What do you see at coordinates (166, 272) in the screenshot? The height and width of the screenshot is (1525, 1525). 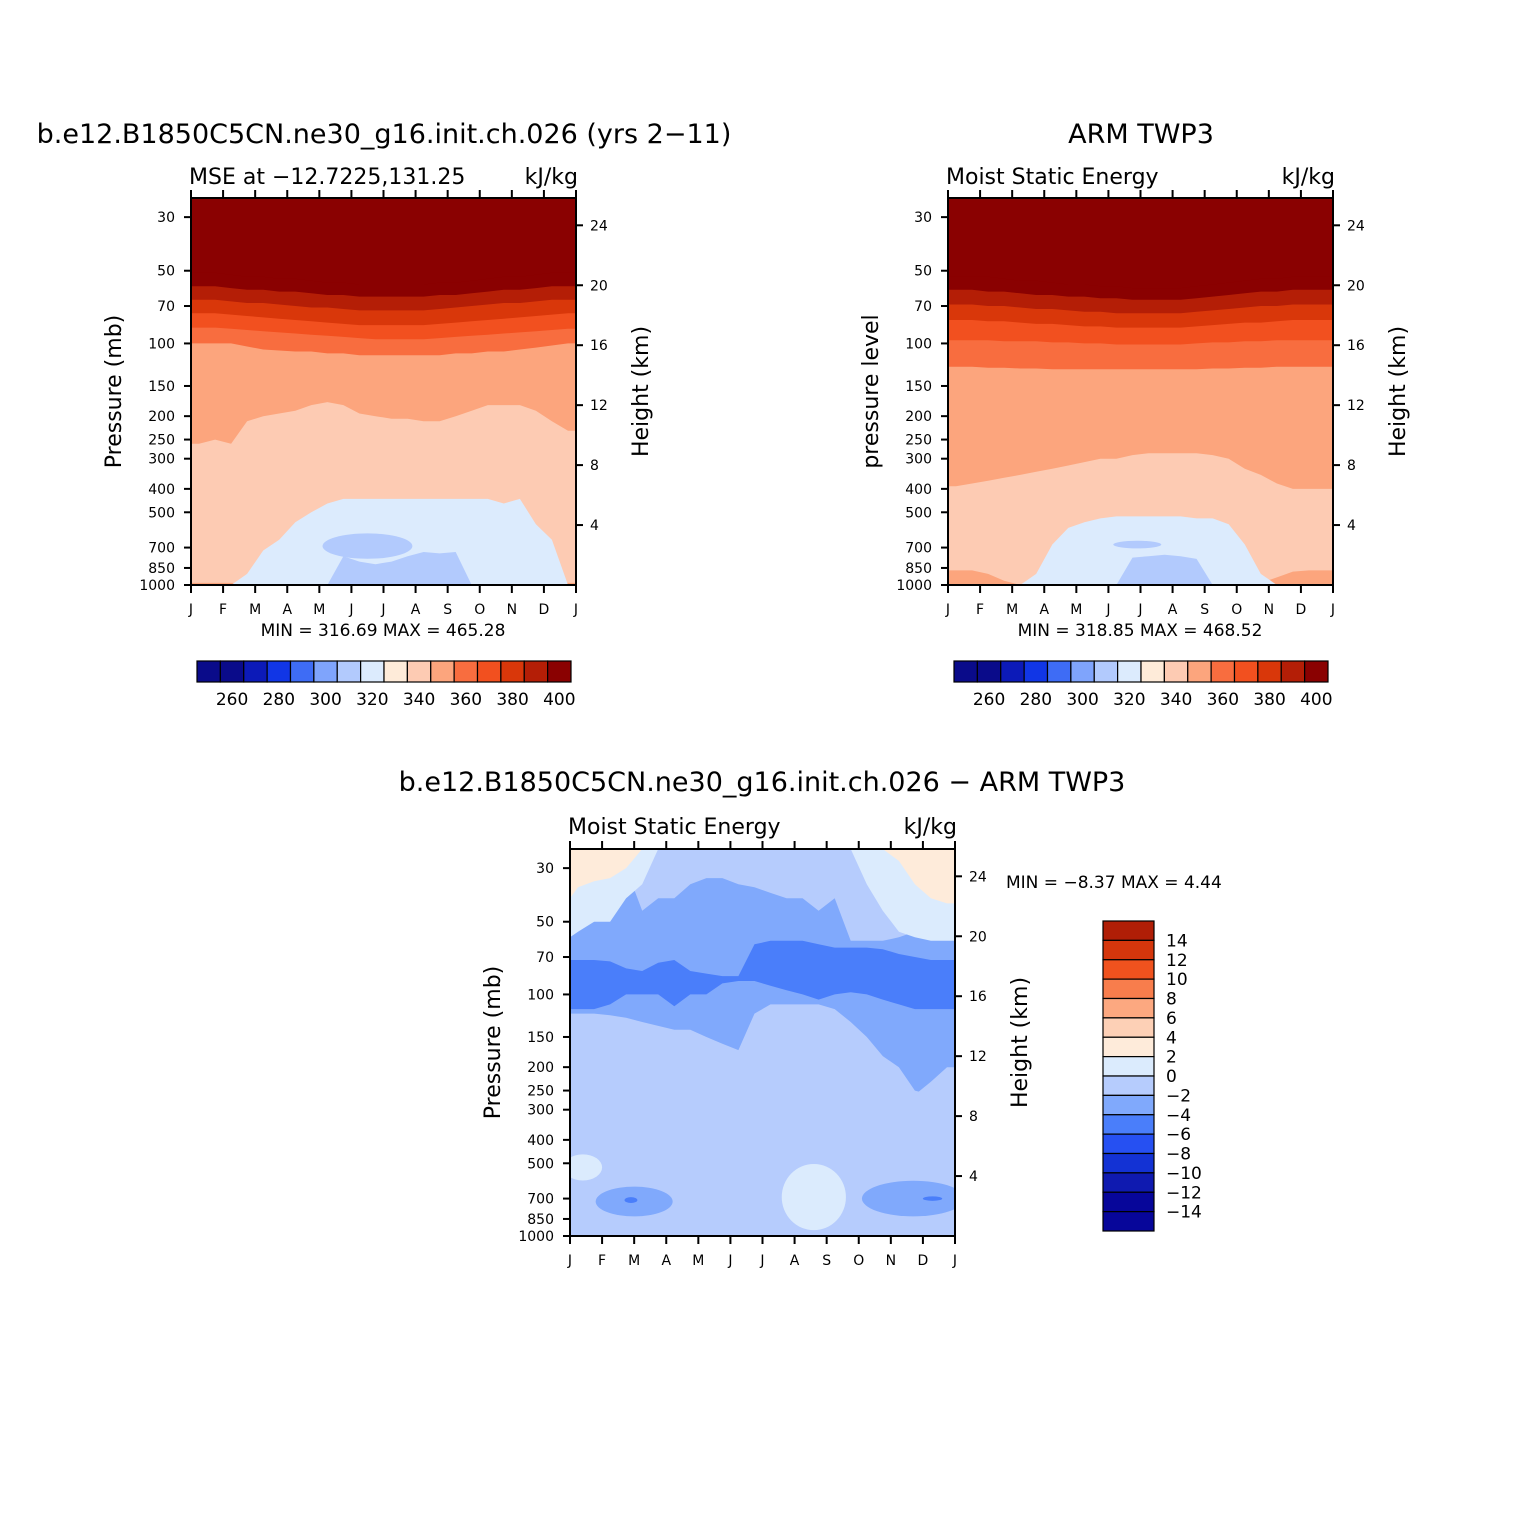 I see `y-tick-label: 50` at bounding box center [166, 272].